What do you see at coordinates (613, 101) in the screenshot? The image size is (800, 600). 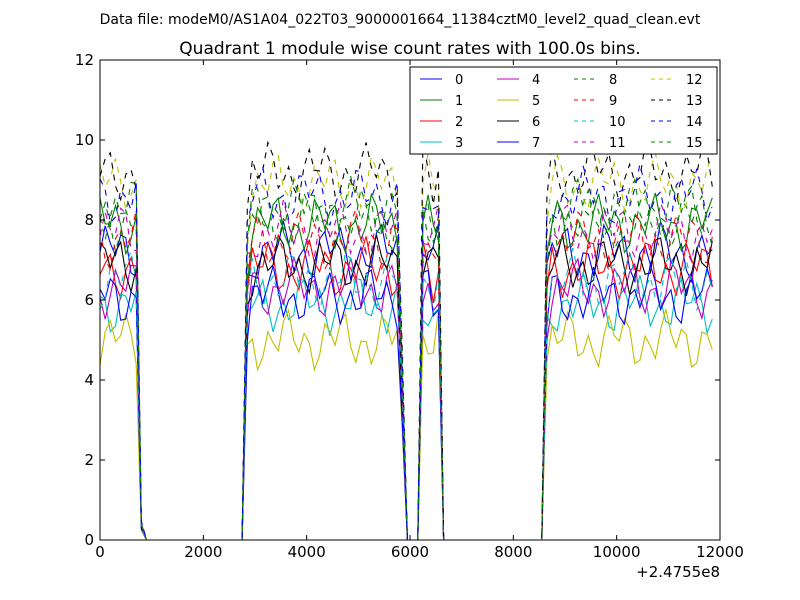 I see `legend-label-9: 9` at bounding box center [613, 101].